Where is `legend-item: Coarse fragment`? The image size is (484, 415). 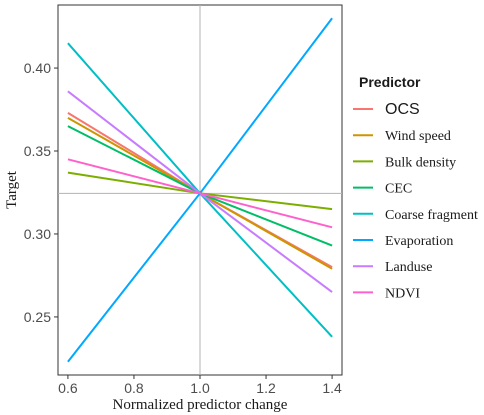 legend-item: Coarse fragment is located at coordinates (415, 215).